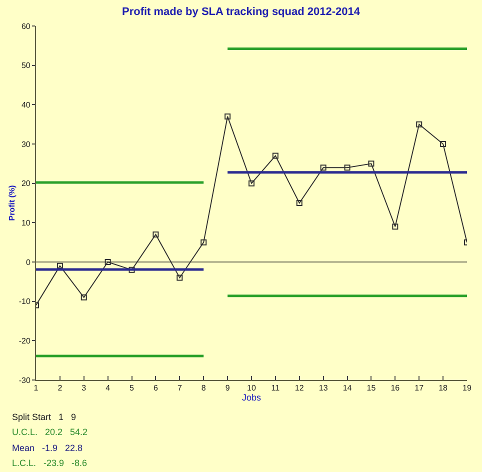  What do you see at coordinates (395, 388) in the screenshot?
I see `x-tick-label: 16` at bounding box center [395, 388].